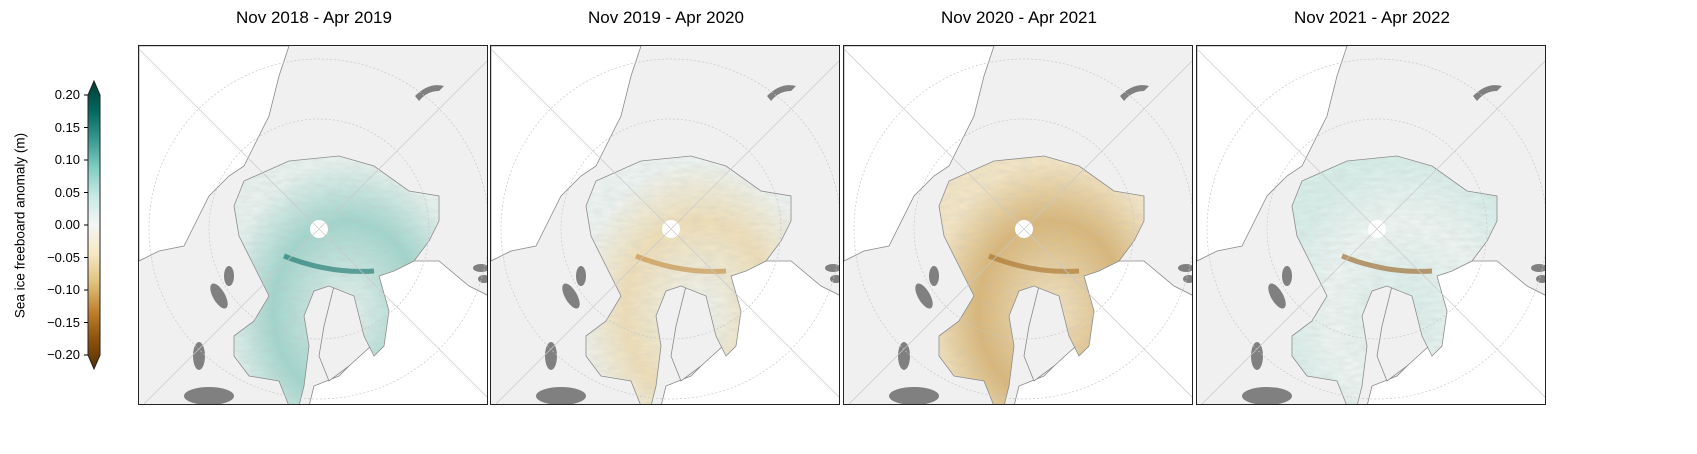 This screenshot has height=454, width=1697. I want to click on colorbar-tick-label: −0.20, so click(63, 354).